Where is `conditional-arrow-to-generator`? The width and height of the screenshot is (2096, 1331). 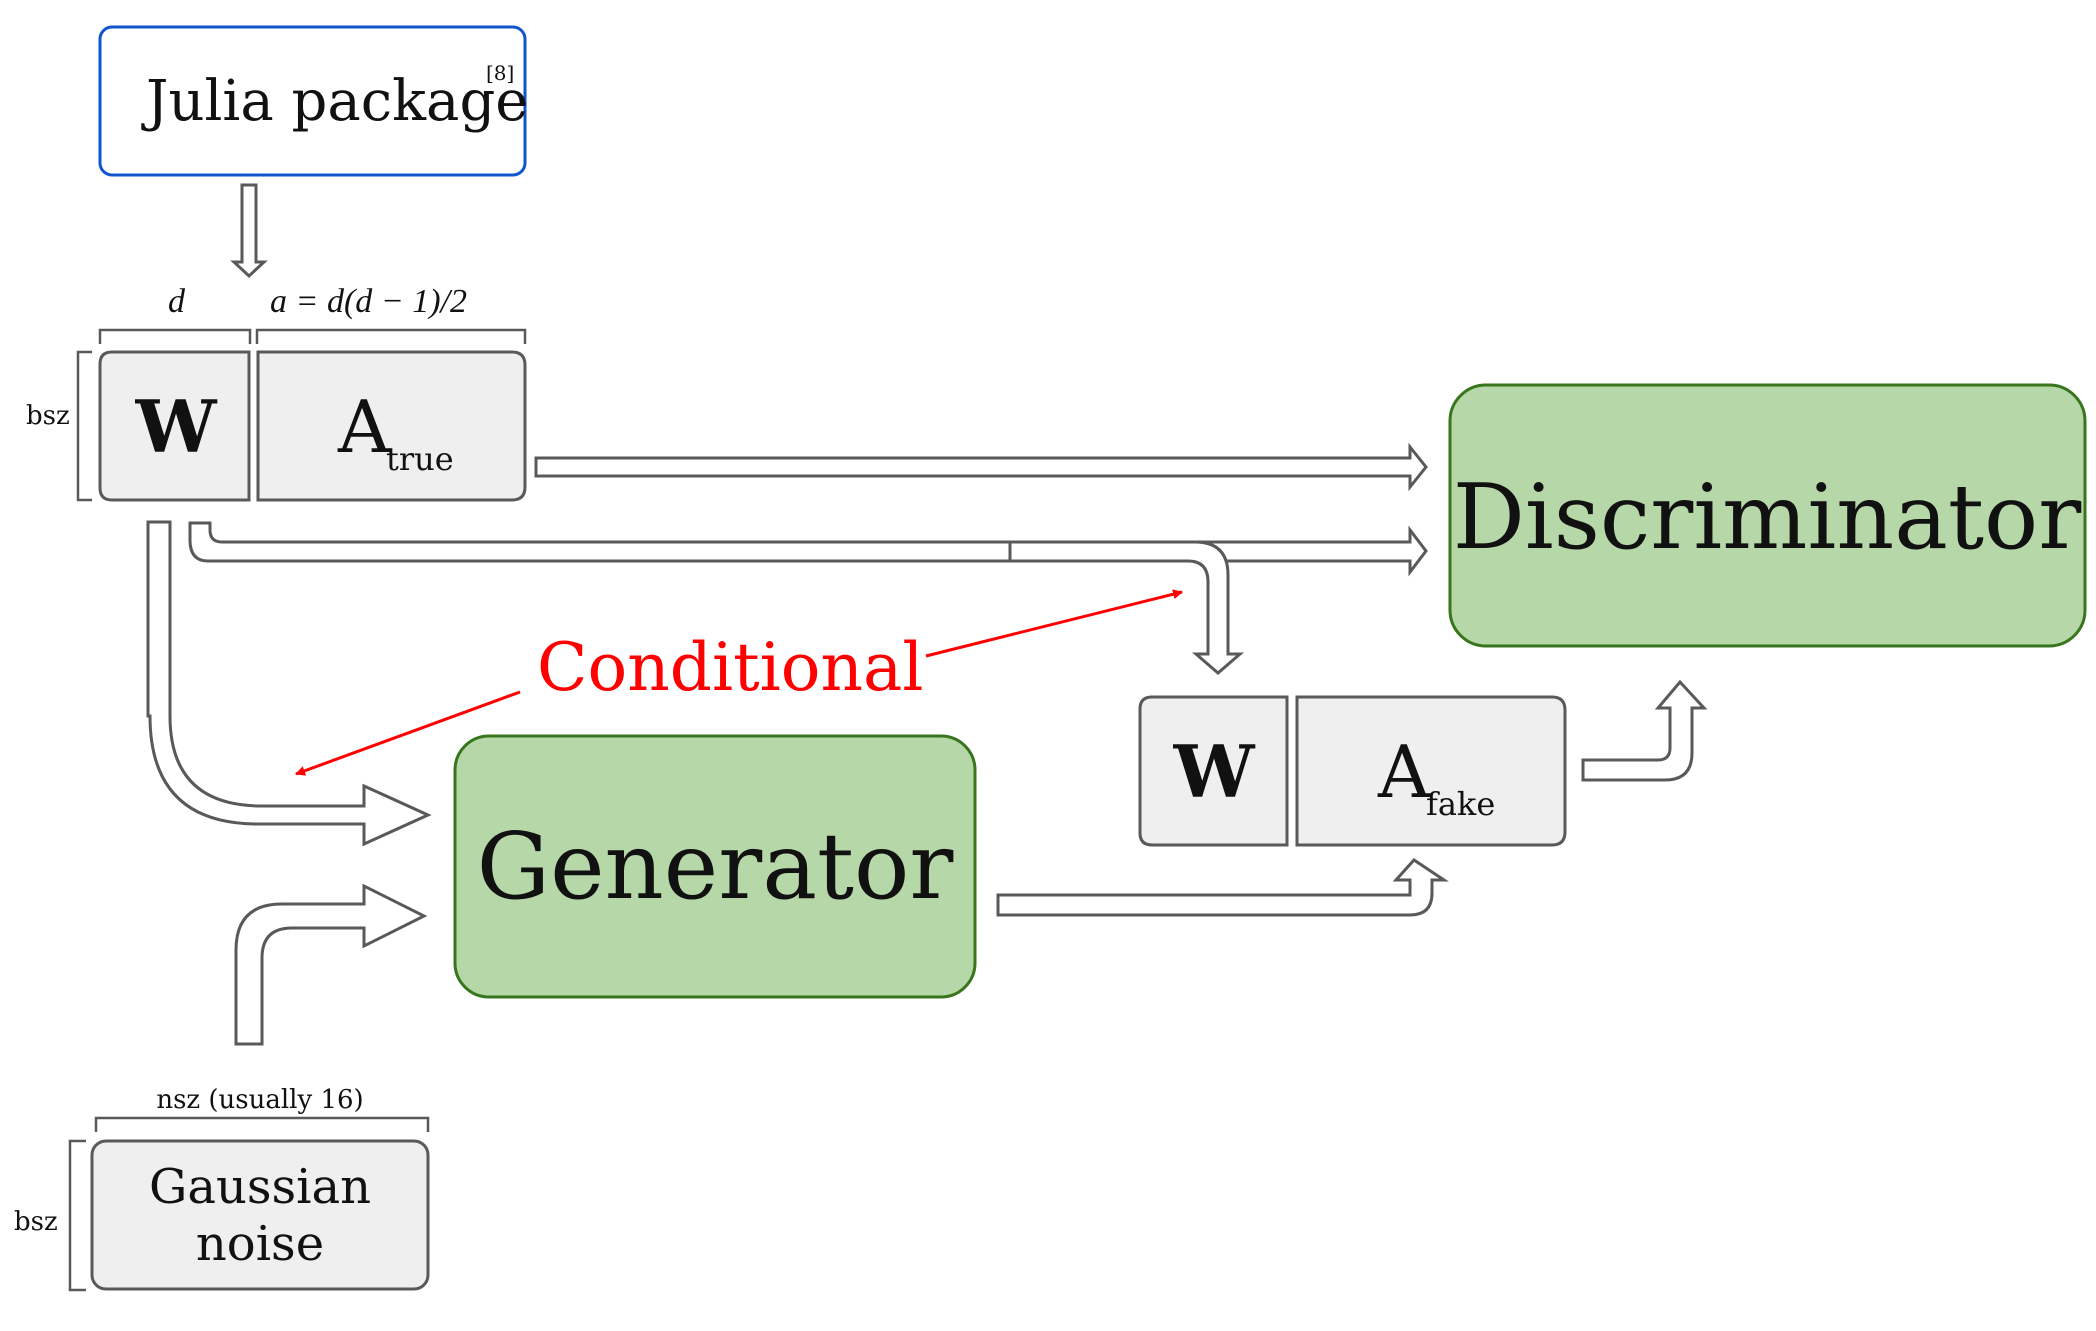
conditional-arrow-to-generator is located at coordinates (408, 733).